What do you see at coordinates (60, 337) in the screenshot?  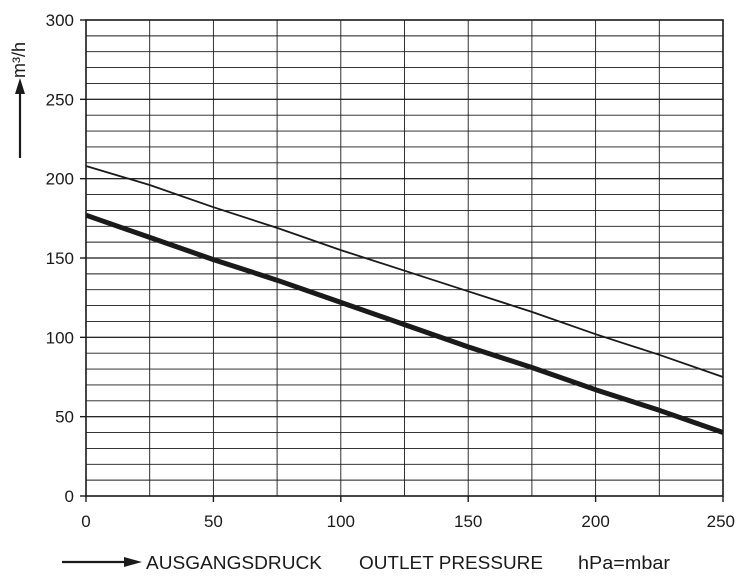 I see `y-tick-label: 100` at bounding box center [60, 337].